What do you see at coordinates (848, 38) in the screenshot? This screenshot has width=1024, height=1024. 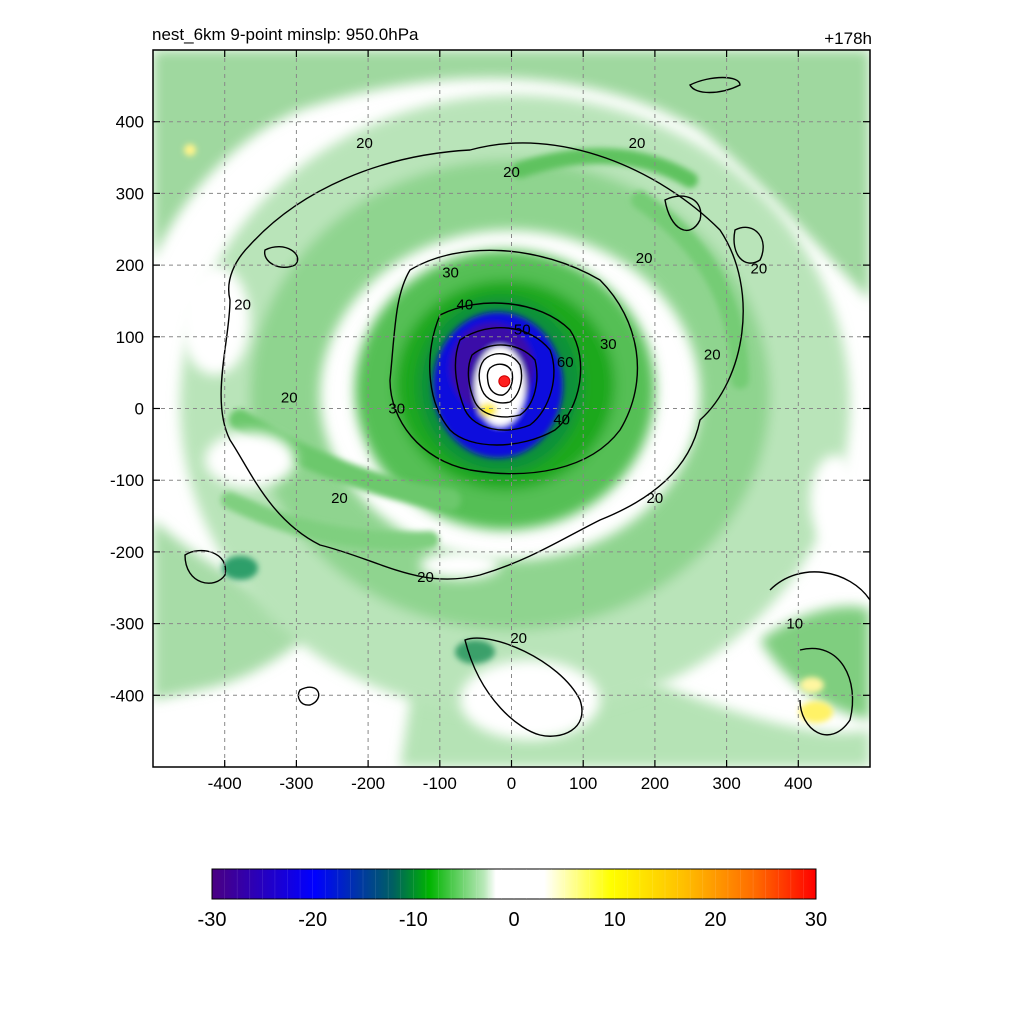 I see `forecast-hour: +178h` at bounding box center [848, 38].